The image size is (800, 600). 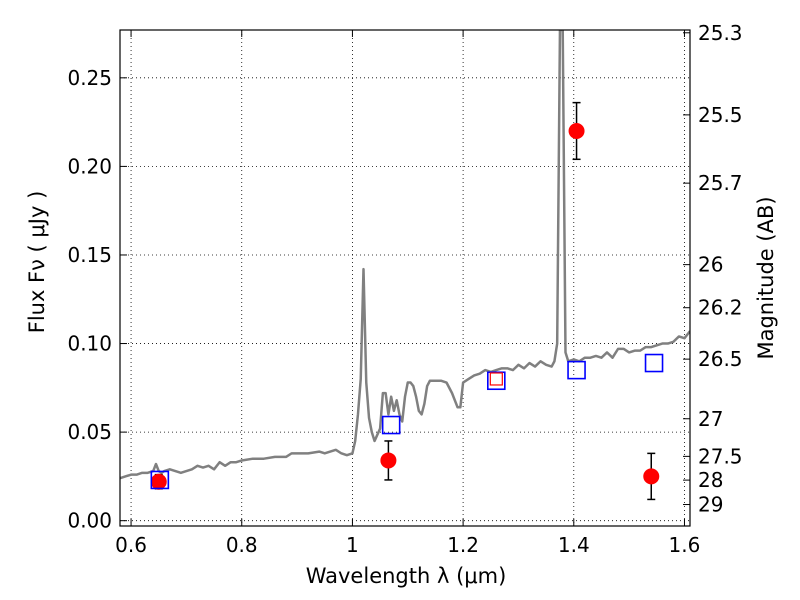 What do you see at coordinates (720, 308) in the screenshot?
I see `y2-tick-label: 26.2` at bounding box center [720, 308].